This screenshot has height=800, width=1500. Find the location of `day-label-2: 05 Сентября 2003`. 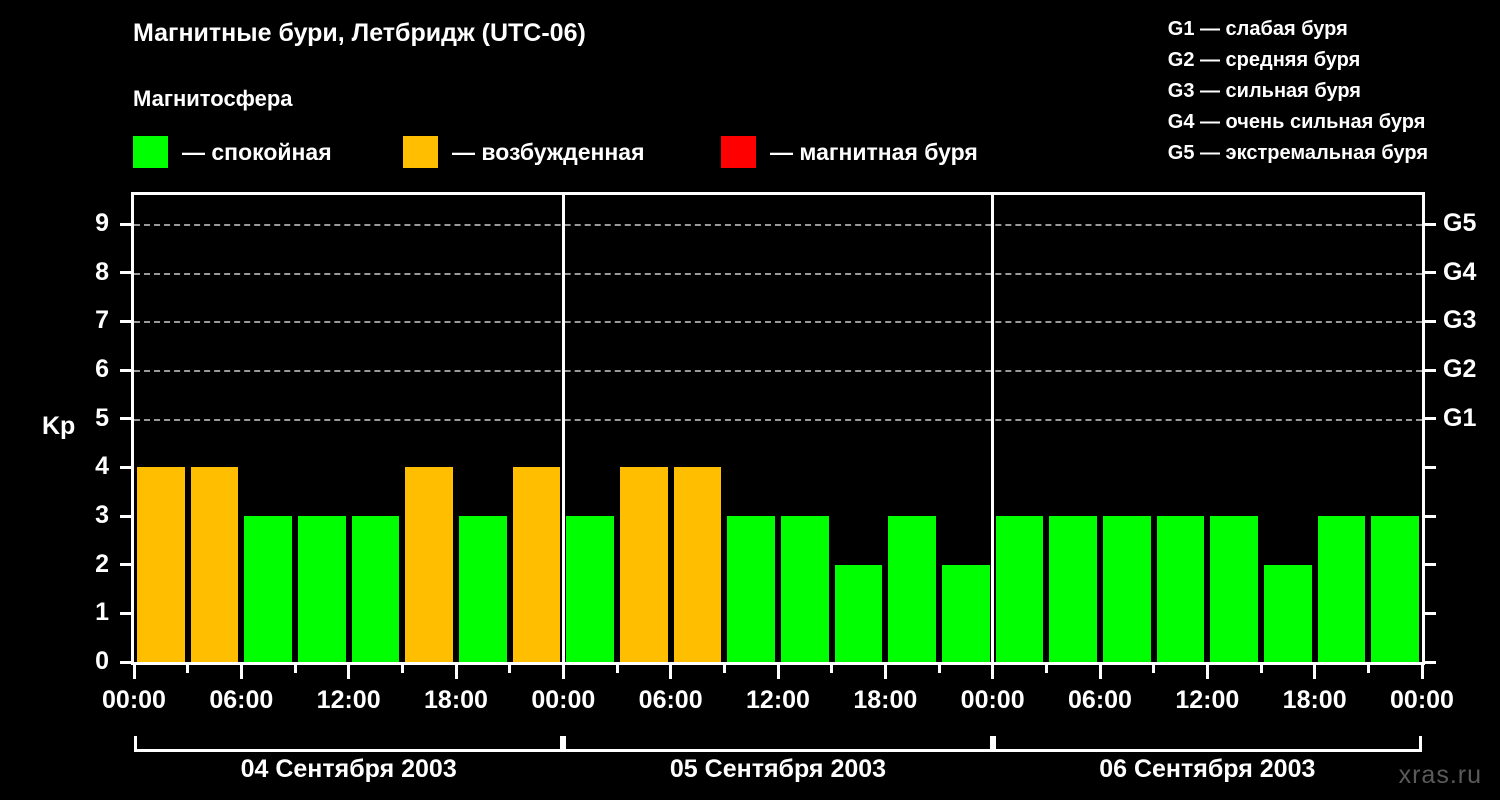

day-label-2: 05 Сентября 2003 is located at coordinates (778, 769).